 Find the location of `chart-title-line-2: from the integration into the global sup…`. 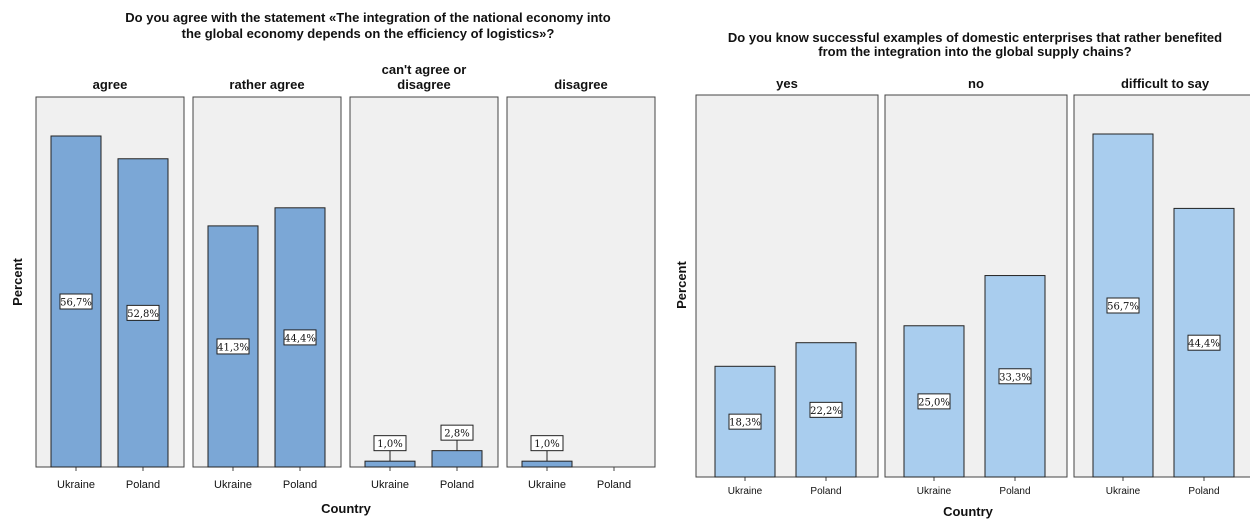

chart-title-line-2: from the integration into the global sup… is located at coordinates (975, 51).